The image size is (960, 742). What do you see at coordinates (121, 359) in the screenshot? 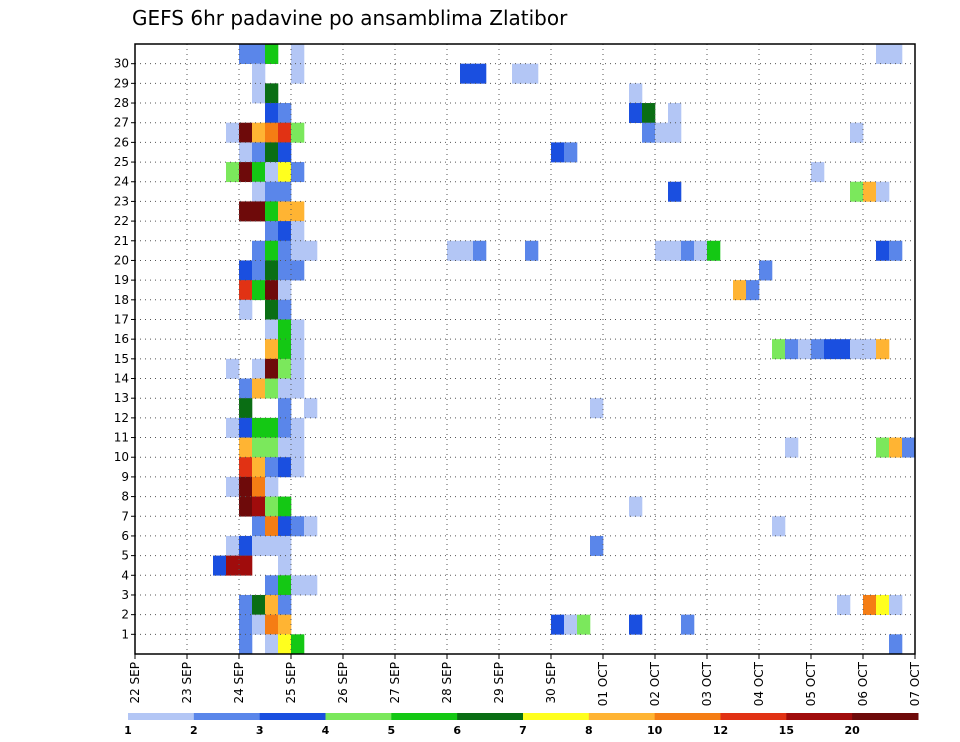
I see `y-tick-label: 15` at bounding box center [121, 359].